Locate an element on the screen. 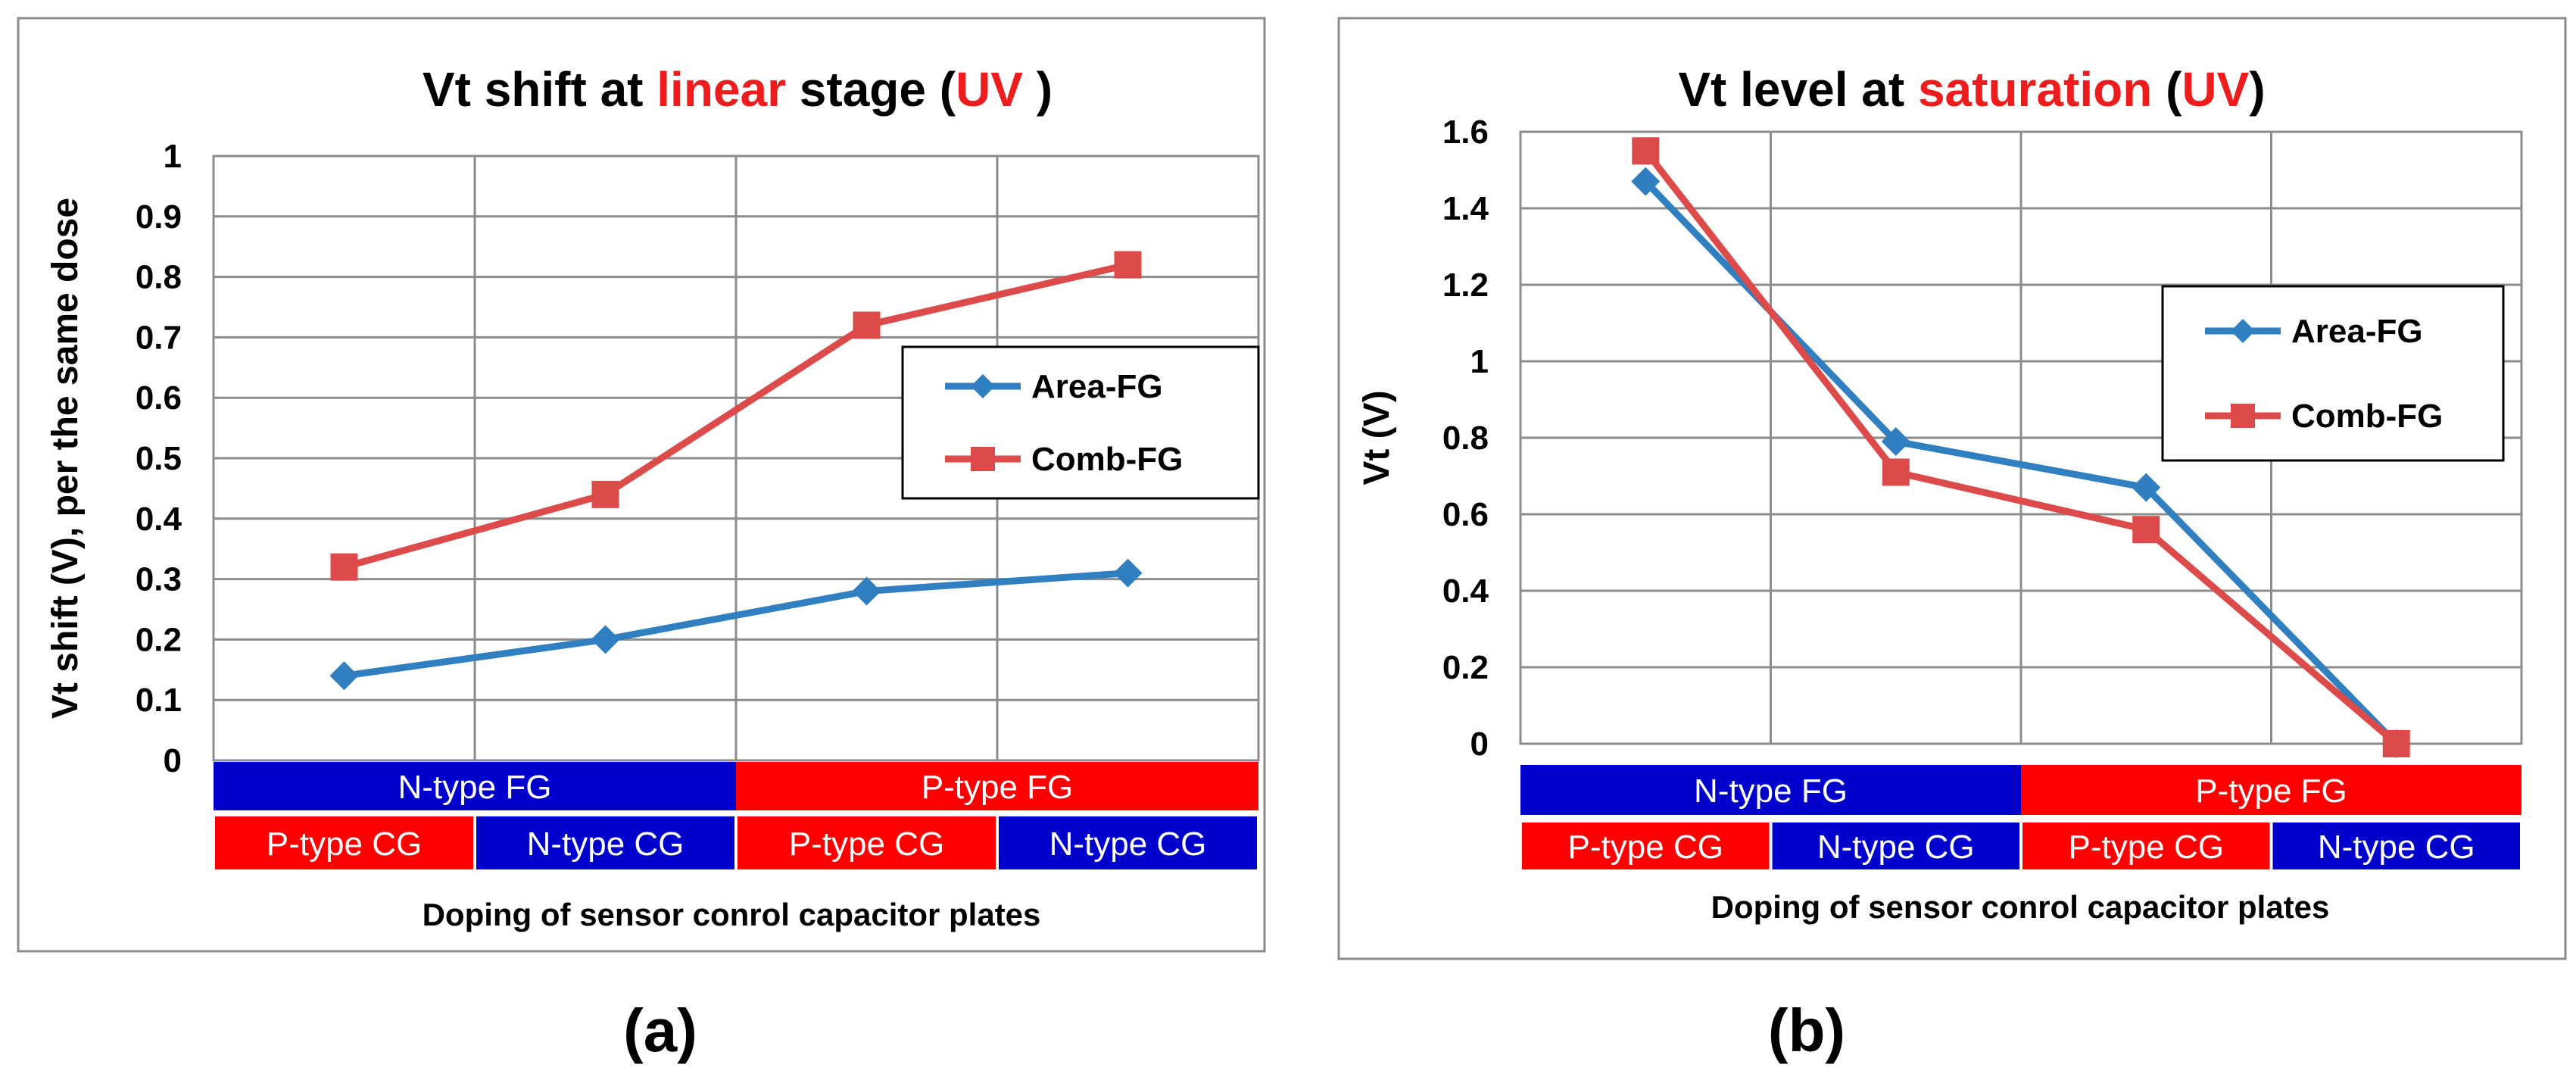 Image resolution: width=2576 pixels, height=1080 pixels. chart-title: Vt level at saturation (UV) is located at coordinates (1971, 89).